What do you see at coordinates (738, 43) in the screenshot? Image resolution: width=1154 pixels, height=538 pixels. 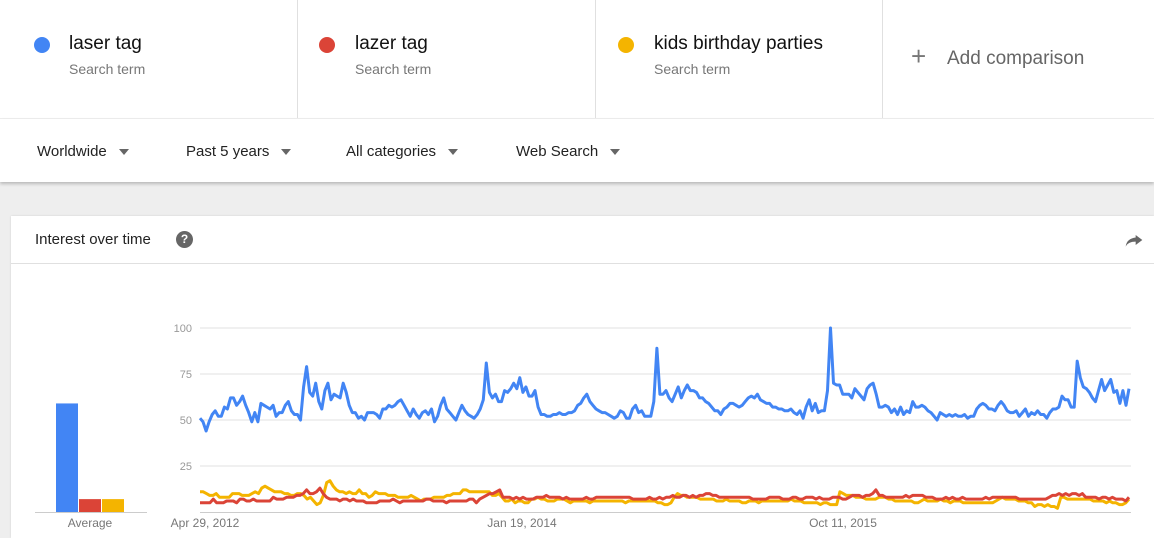 I see `term-name: kids birthday parties` at bounding box center [738, 43].